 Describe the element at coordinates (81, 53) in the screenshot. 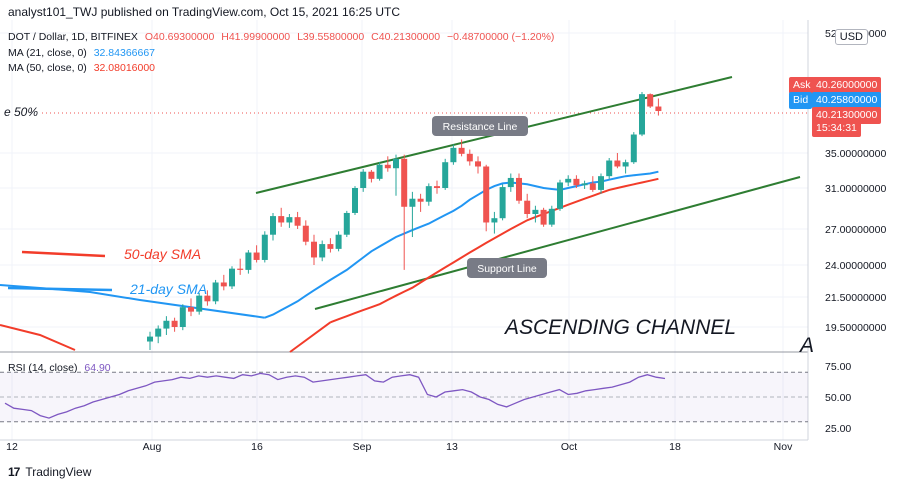

I see `ma21-legend: MA (21, close, 0) 32.84366667` at that location.